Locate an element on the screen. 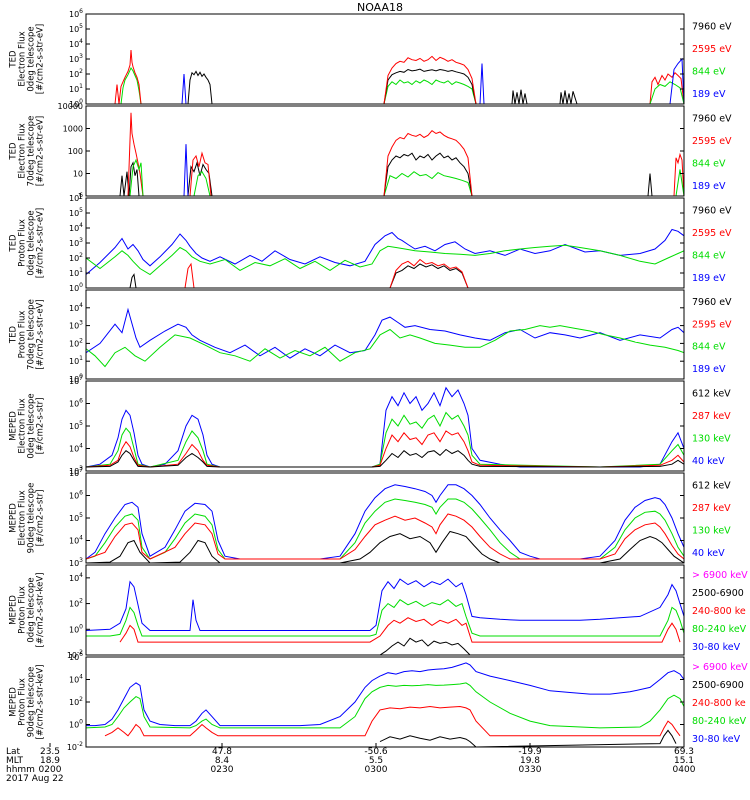  legend-entry: 2595 eV is located at coordinates (712, 233).